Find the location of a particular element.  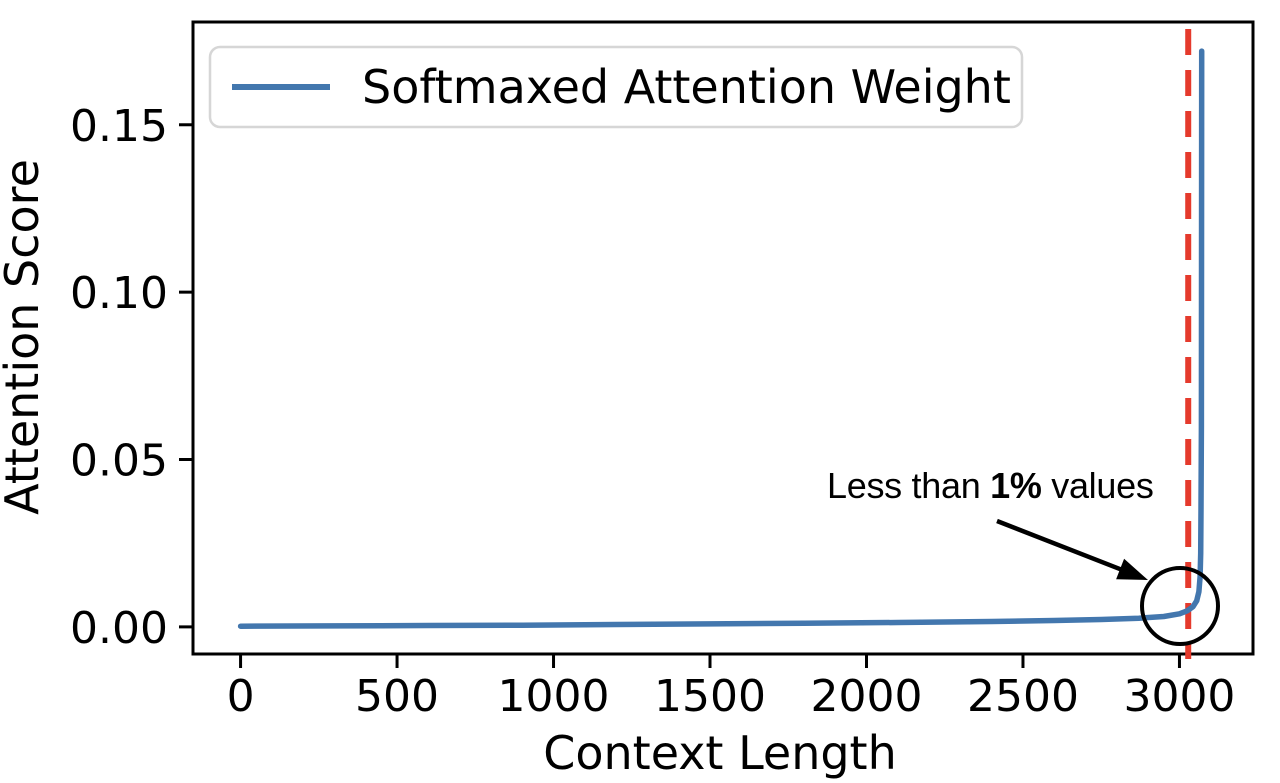

x-tick-label: 1500 is located at coordinates (710, 696).